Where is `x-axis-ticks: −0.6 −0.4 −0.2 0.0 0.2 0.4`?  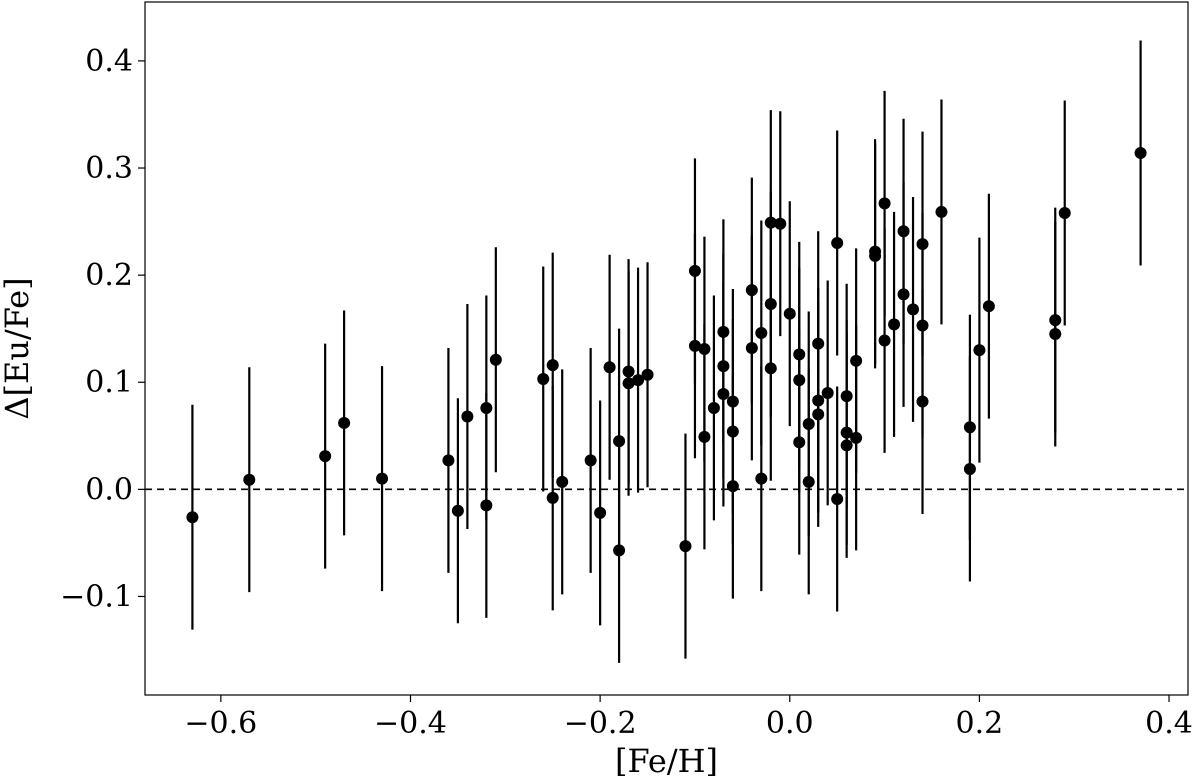 x-axis-ticks: −0.6 −0.4 −0.2 0.0 0.2 0.4 is located at coordinates (688, 718).